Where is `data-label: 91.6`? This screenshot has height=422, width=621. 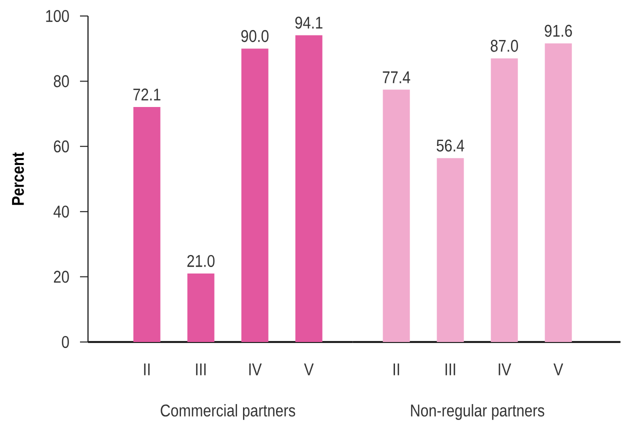 data-label: 91.6 is located at coordinates (558, 30).